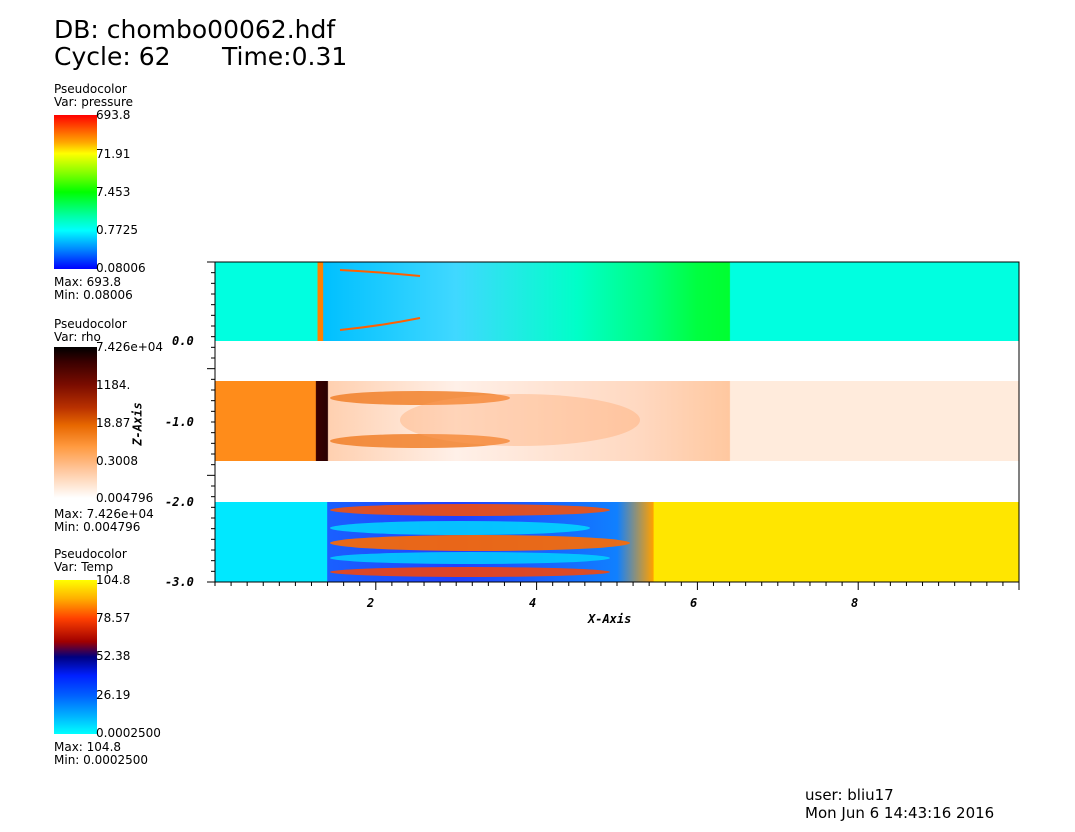 This screenshot has height=832, width=1075. I want to click on legend-max: Max: 104.8, so click(88, 747).